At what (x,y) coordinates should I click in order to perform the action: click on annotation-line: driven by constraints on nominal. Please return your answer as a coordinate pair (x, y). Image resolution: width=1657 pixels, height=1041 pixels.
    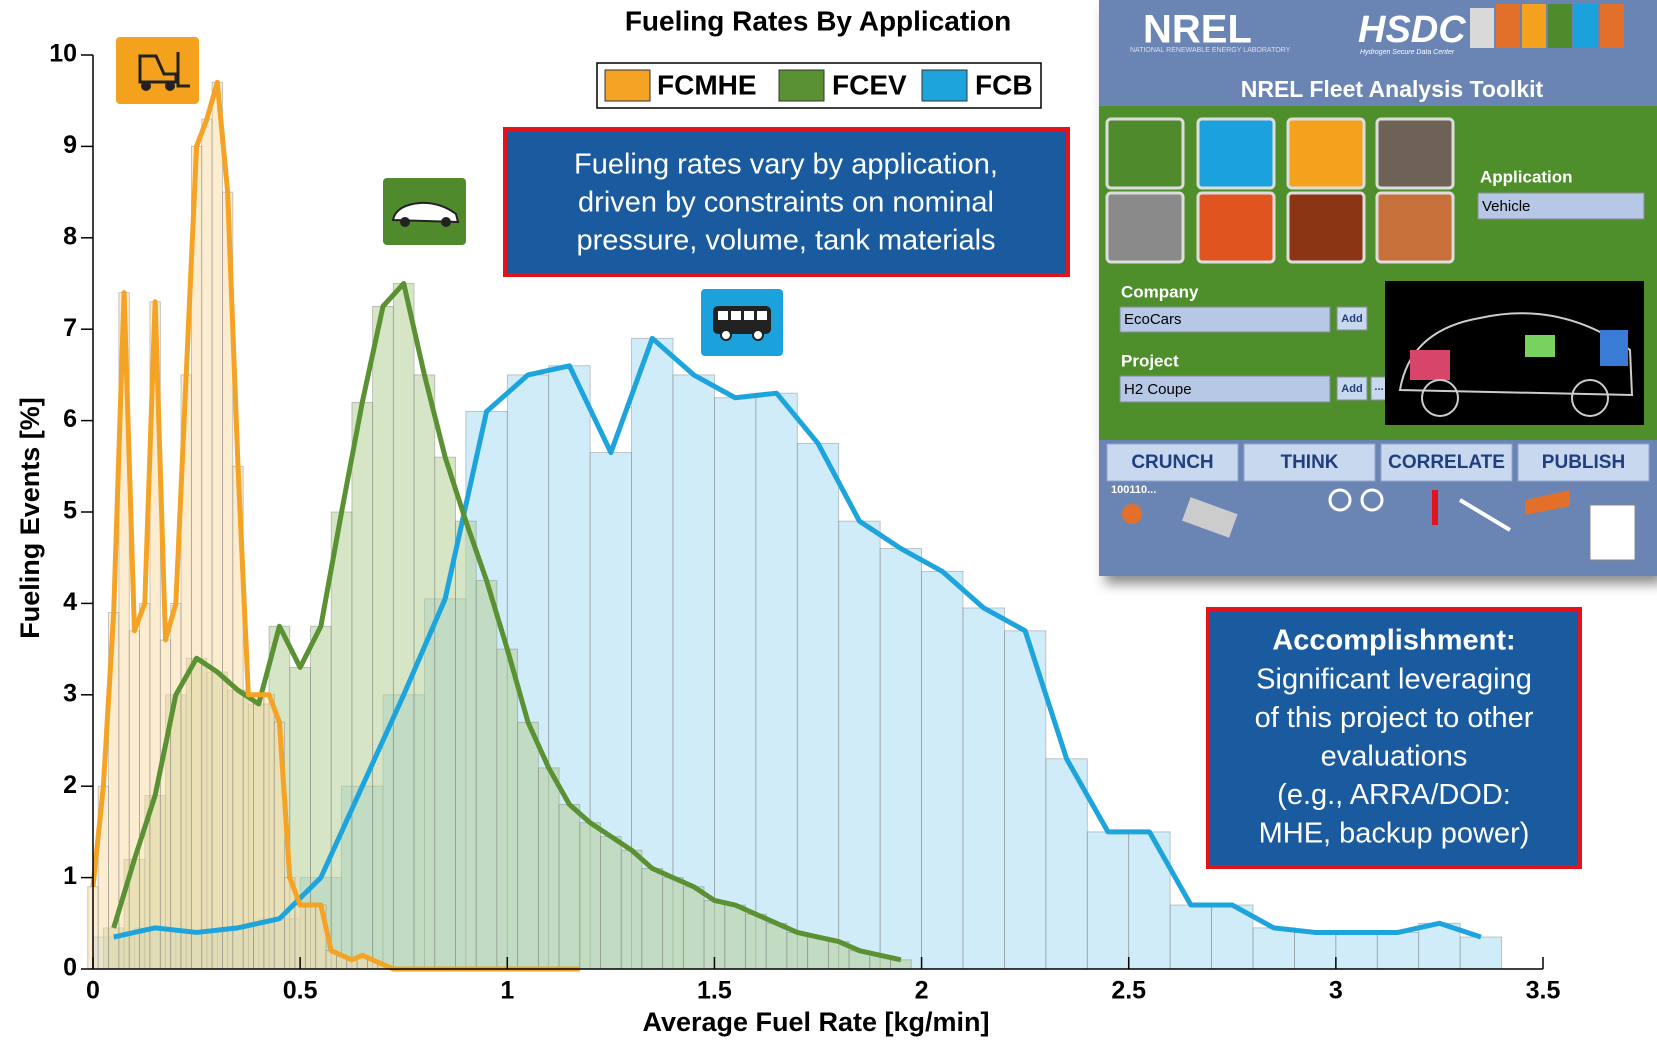
    Looking at the image, I should click on (786, 203).